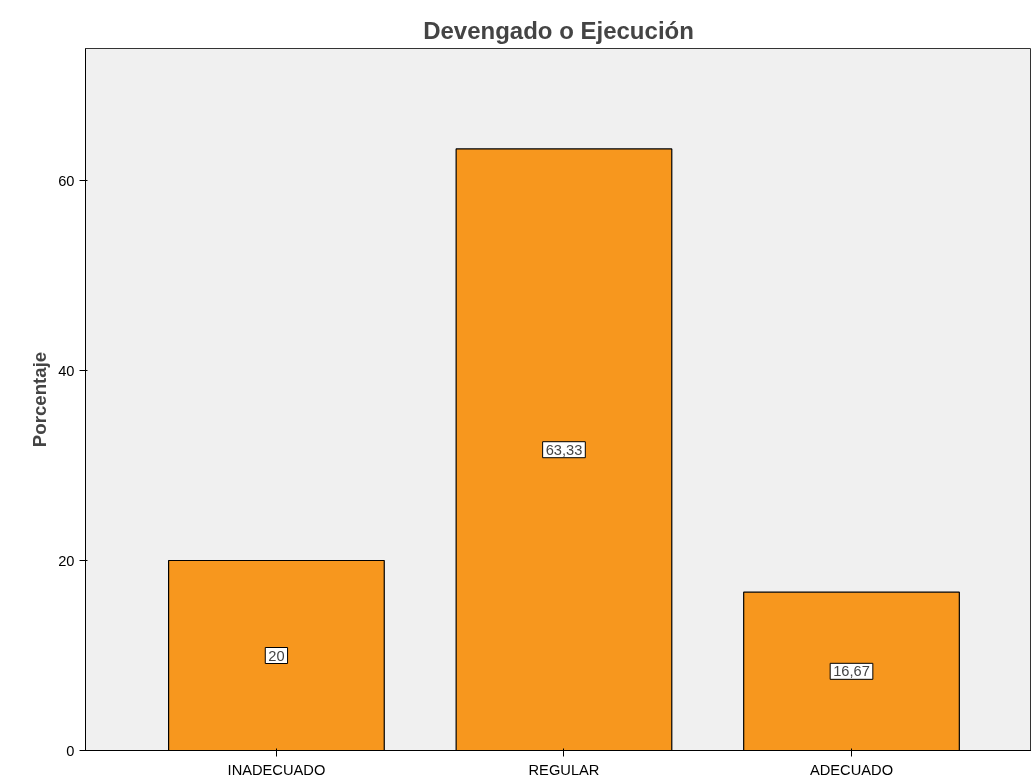 This screenshot has height=783, width=1031. Describe the element at coordinates (564, 769) in the screenshot. I see `x-tick-label: REGULAR` at that location.